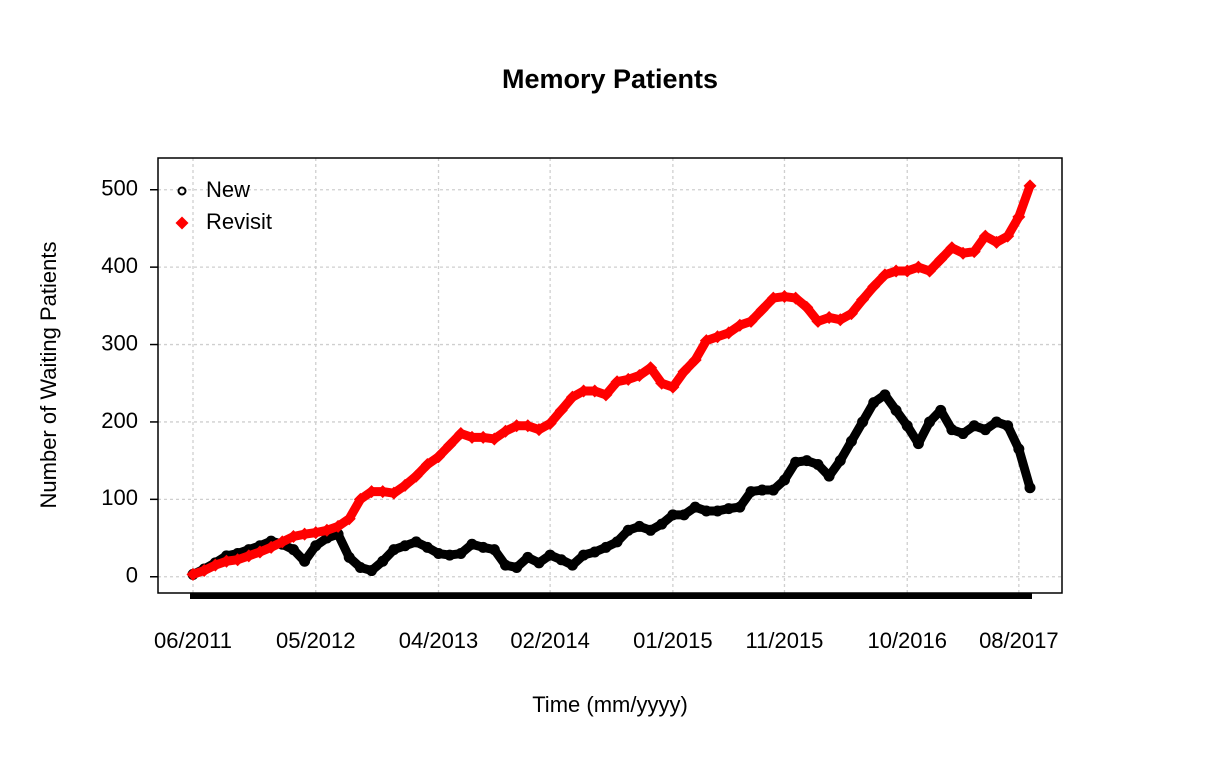 The width and height of the screenshot is (1222, 757). I want to click on legend-label: Revisit, so click(239, 221).